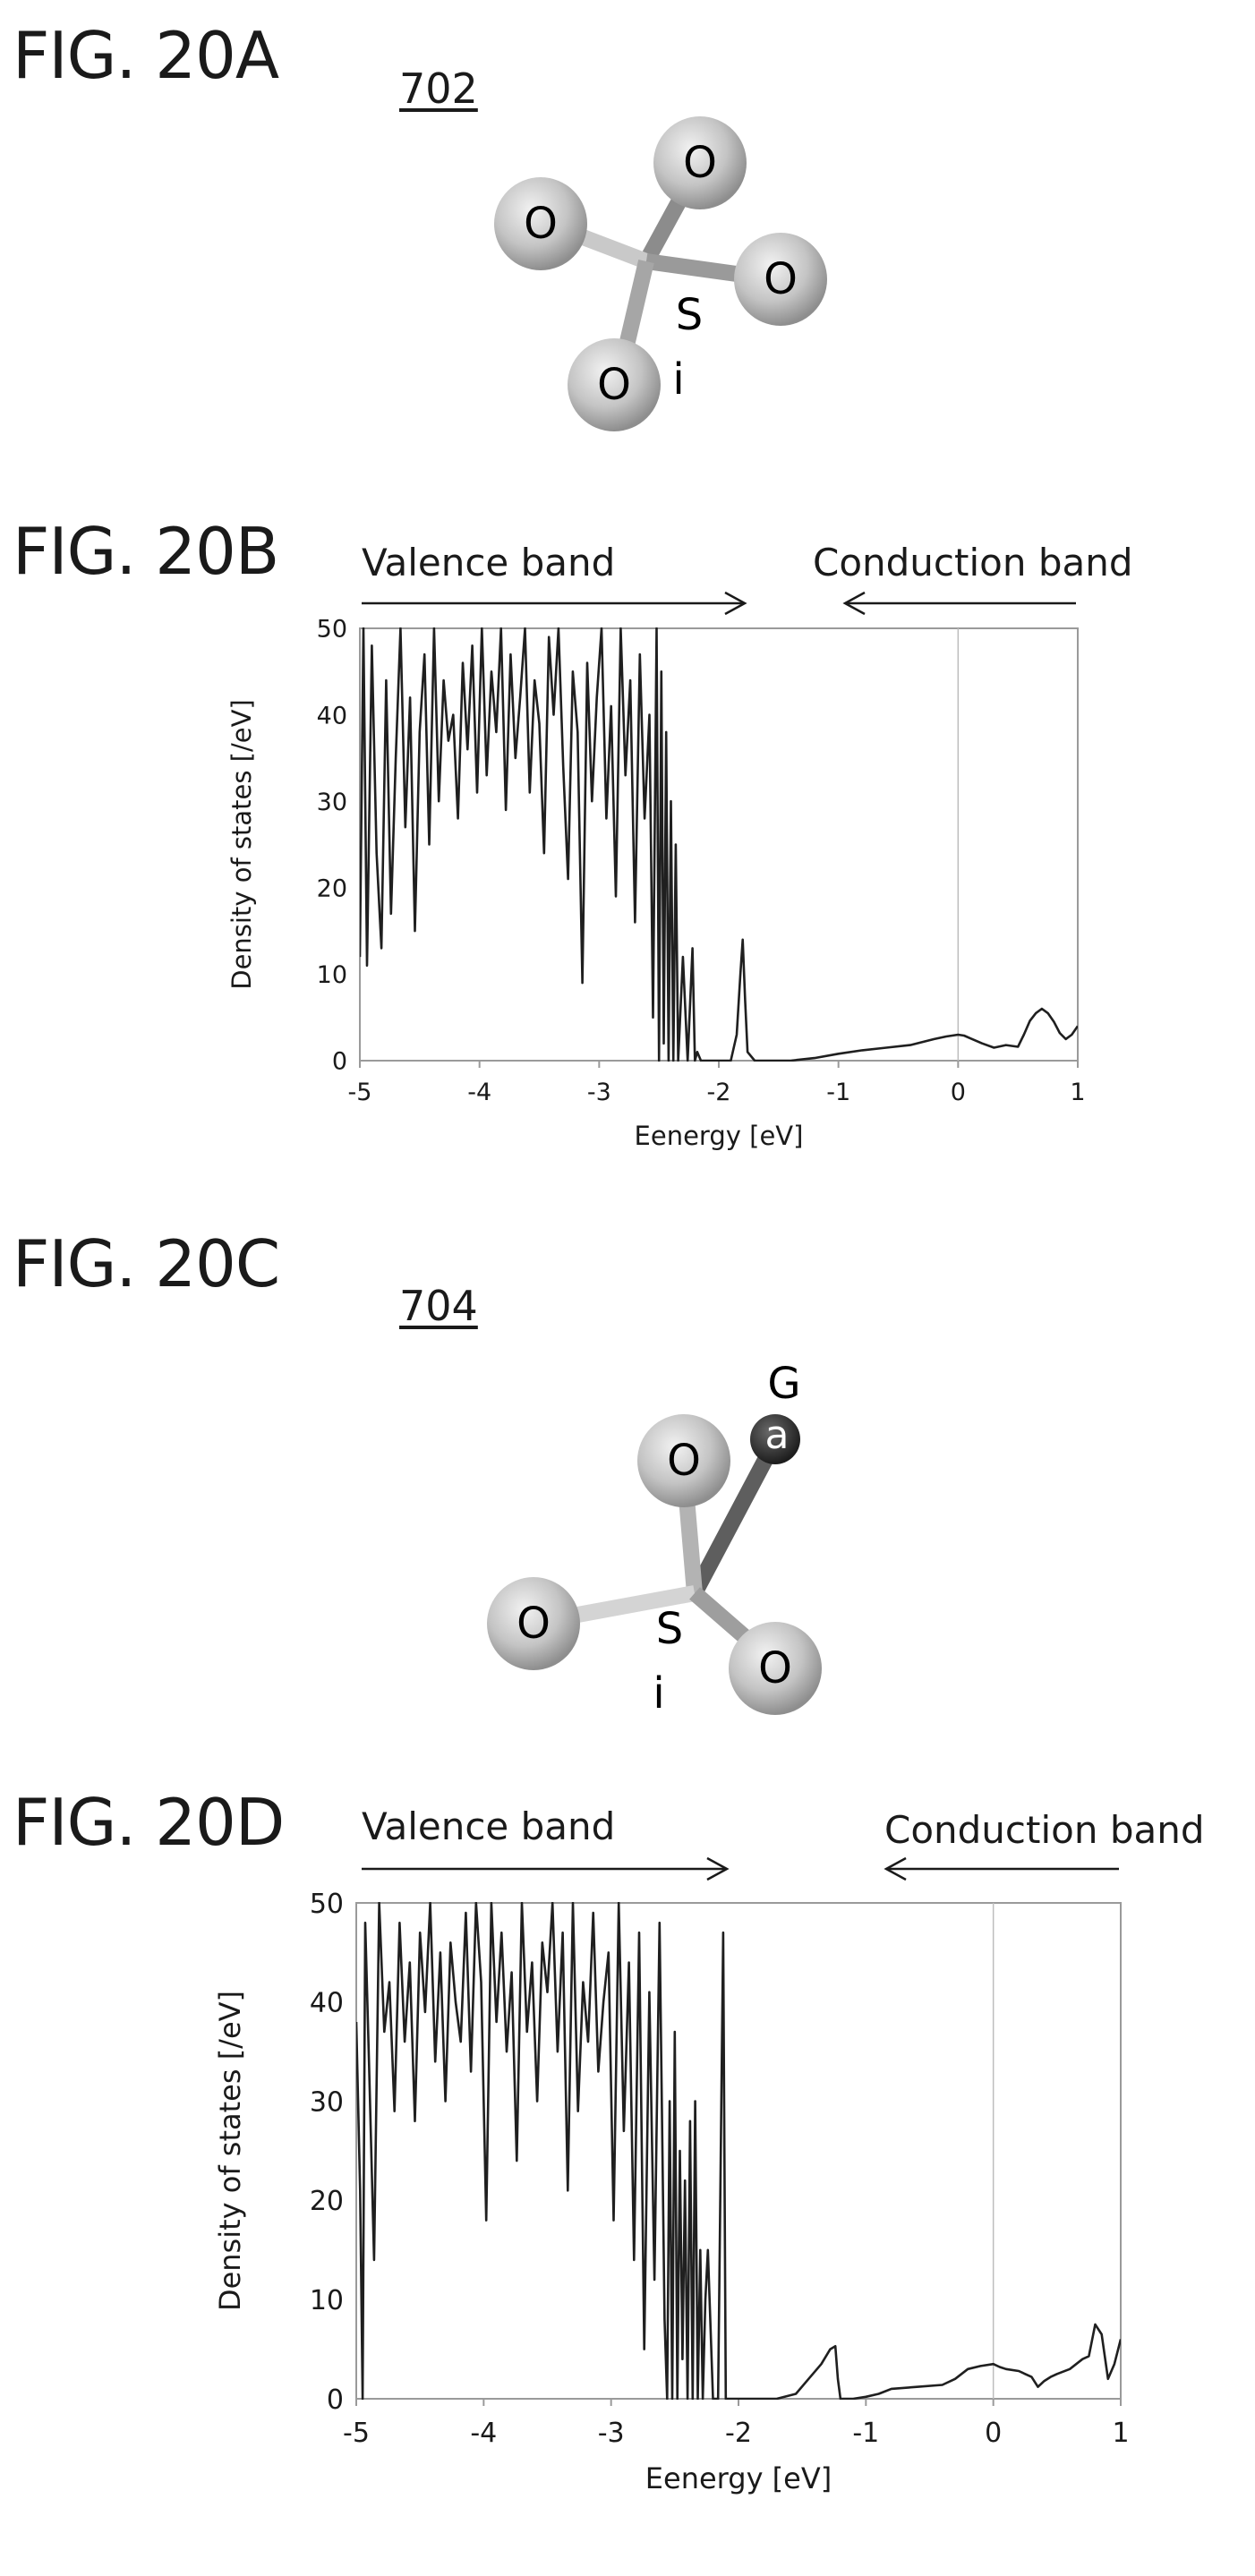 Image resolution: width=1255 pixels, height=2576 pixels. Describe the element at coordinates (1120, 2433) in the screenshot. I see `chartd-x-tick-label: 1` at that location.